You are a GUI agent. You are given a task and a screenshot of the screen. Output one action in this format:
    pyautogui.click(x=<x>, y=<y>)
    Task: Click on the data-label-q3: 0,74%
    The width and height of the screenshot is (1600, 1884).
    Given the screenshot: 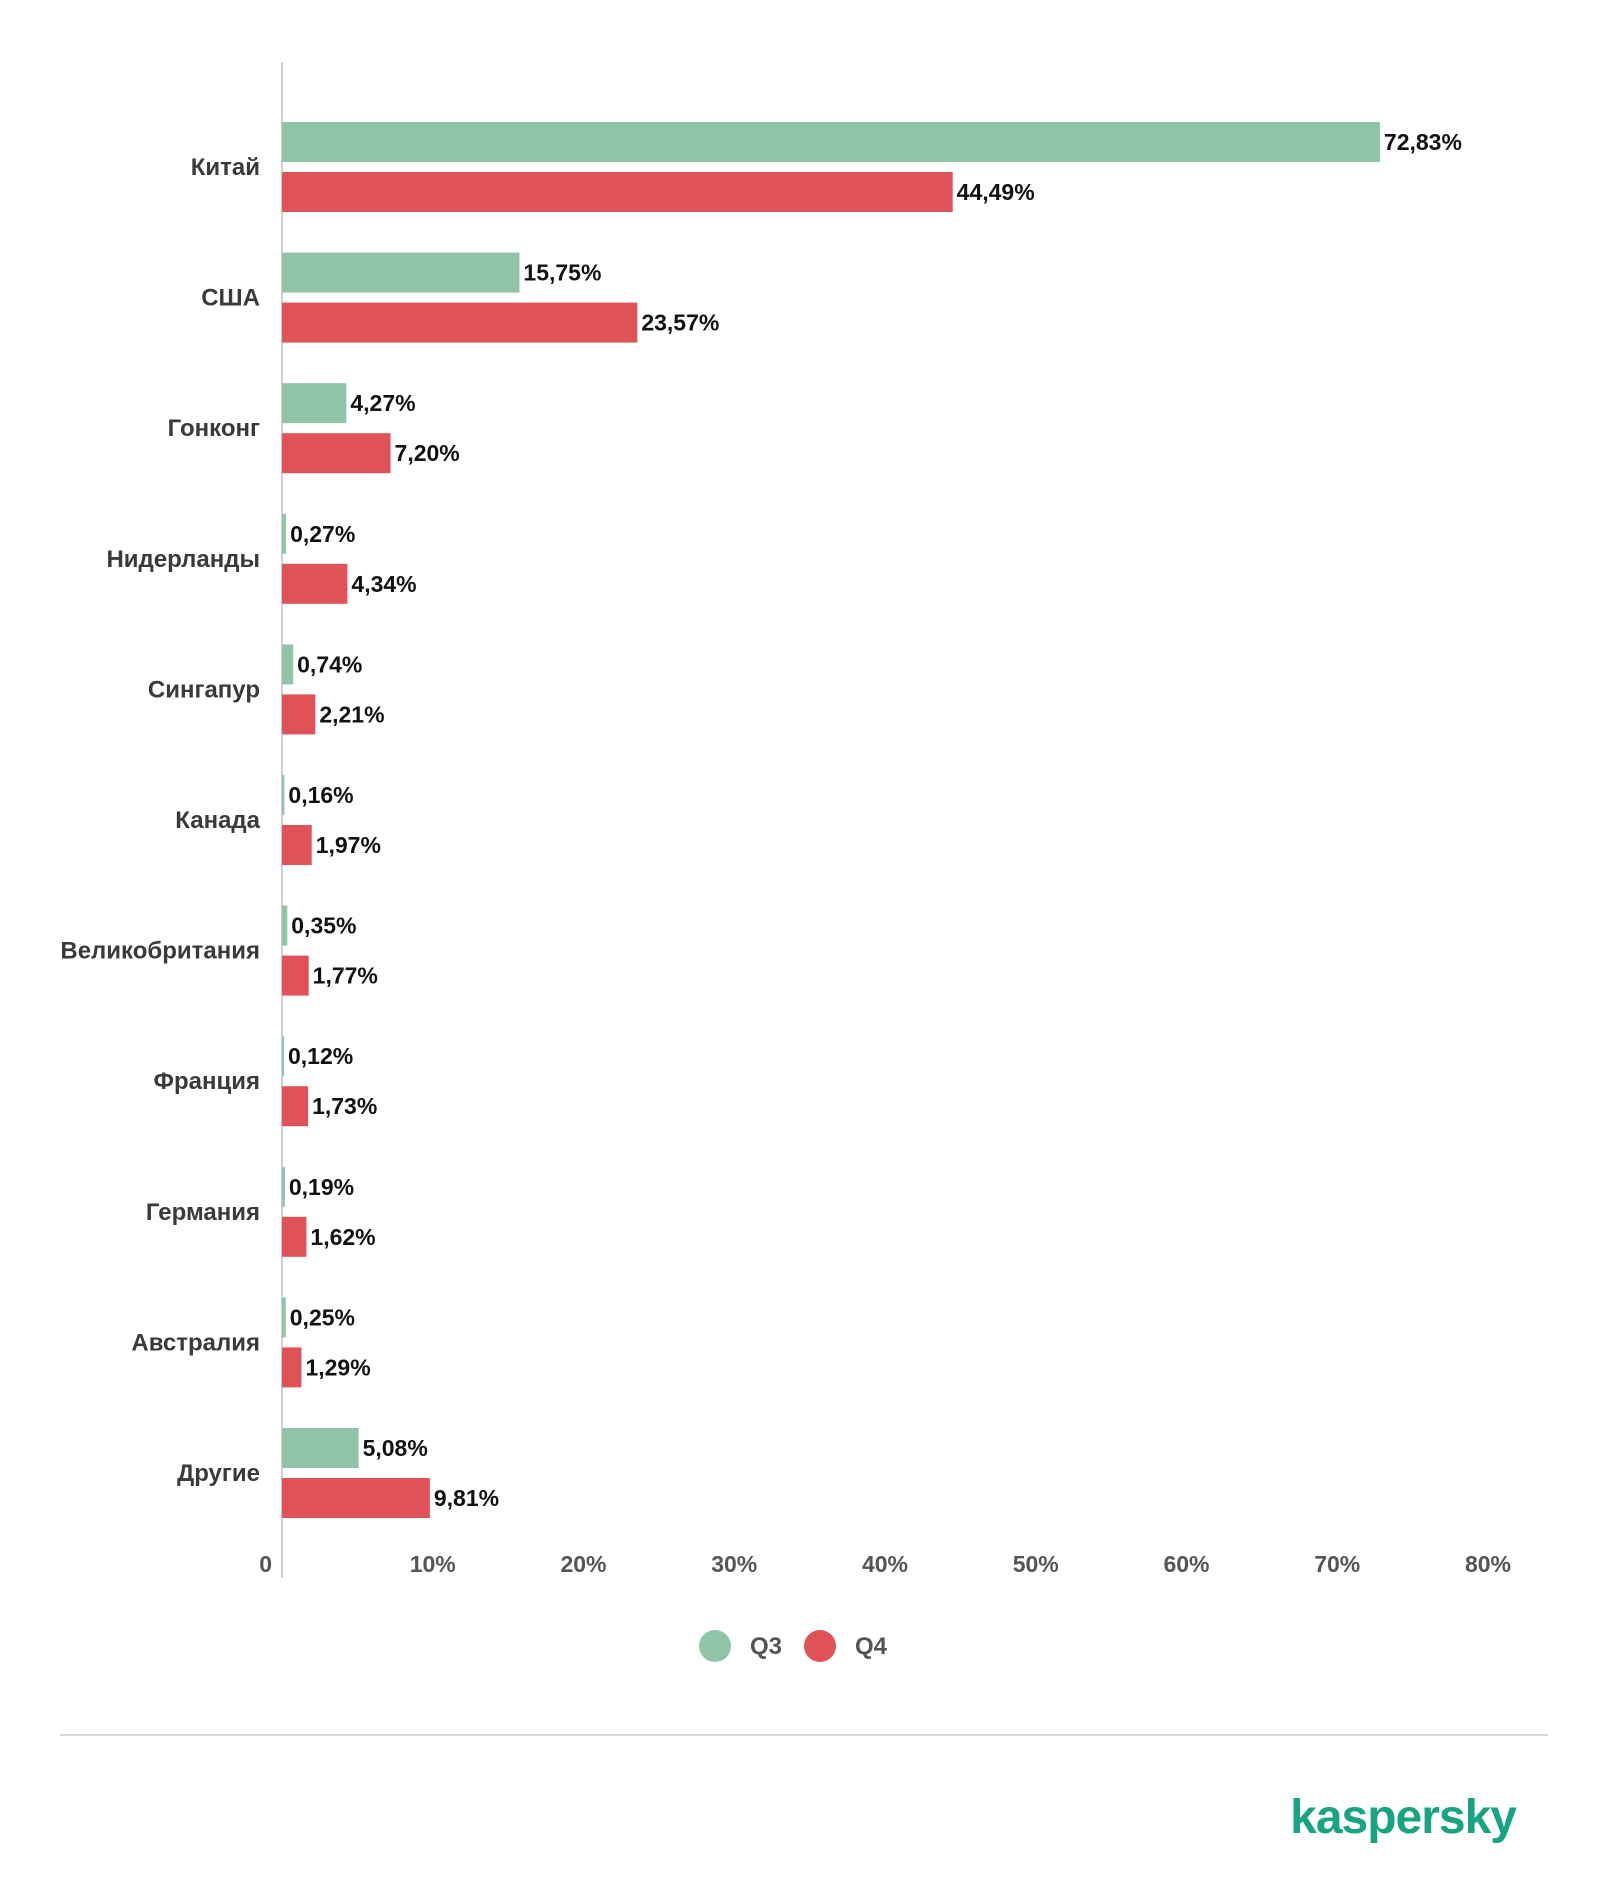 What is the action you would take?
    pyautogui.click(x=329, y=664)
    